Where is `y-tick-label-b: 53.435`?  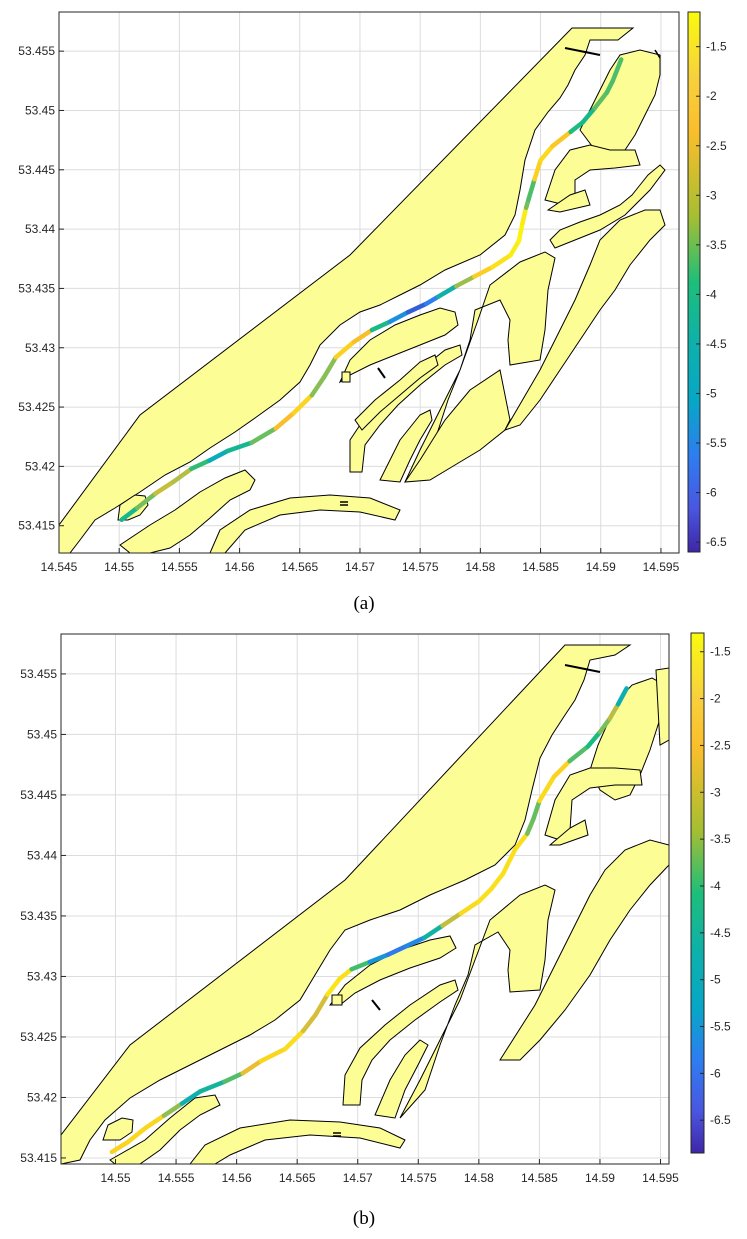 y-tick-label-b: 53.435 is located at coordinates (38, 916).